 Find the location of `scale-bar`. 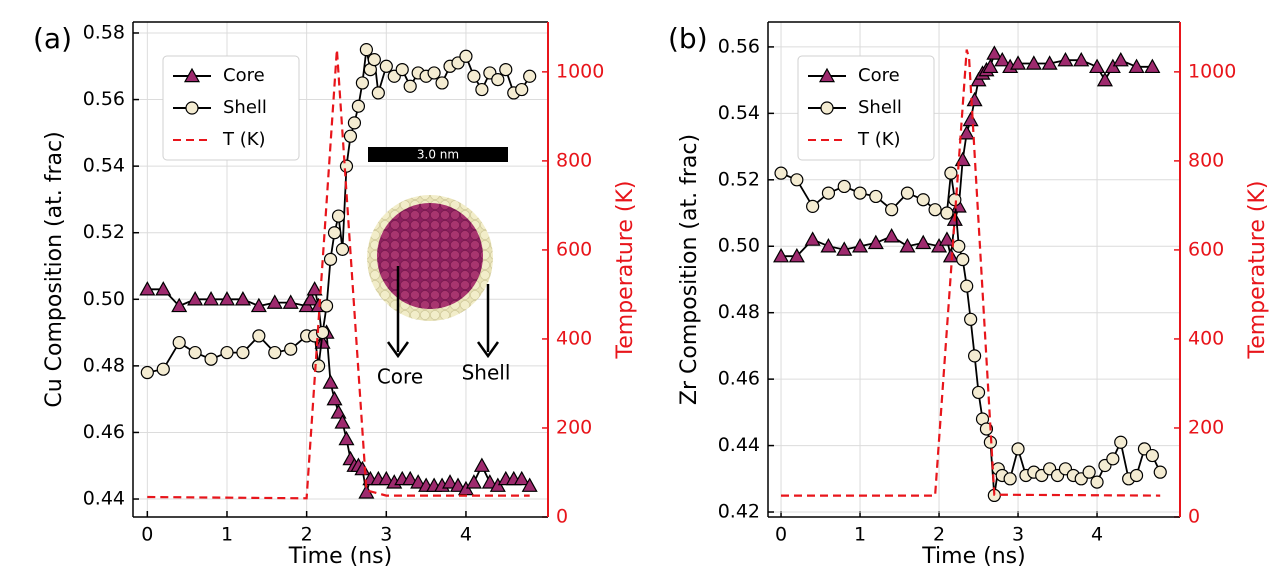

scale-bar is located at coordinates (438, 154).